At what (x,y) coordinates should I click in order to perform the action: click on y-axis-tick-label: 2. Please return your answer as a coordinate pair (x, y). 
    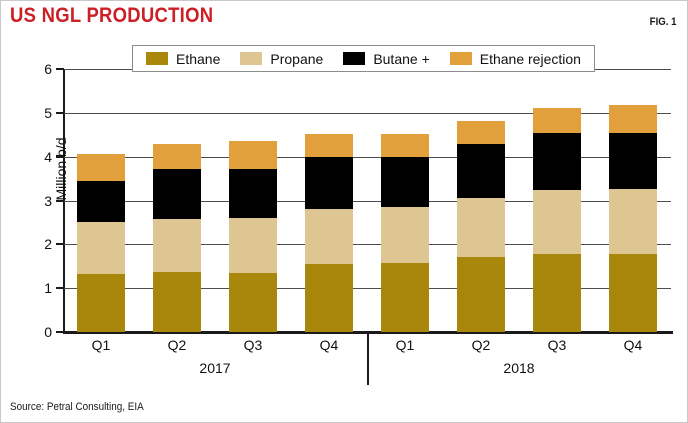
    Looking at the image, I should click on (48, 244).